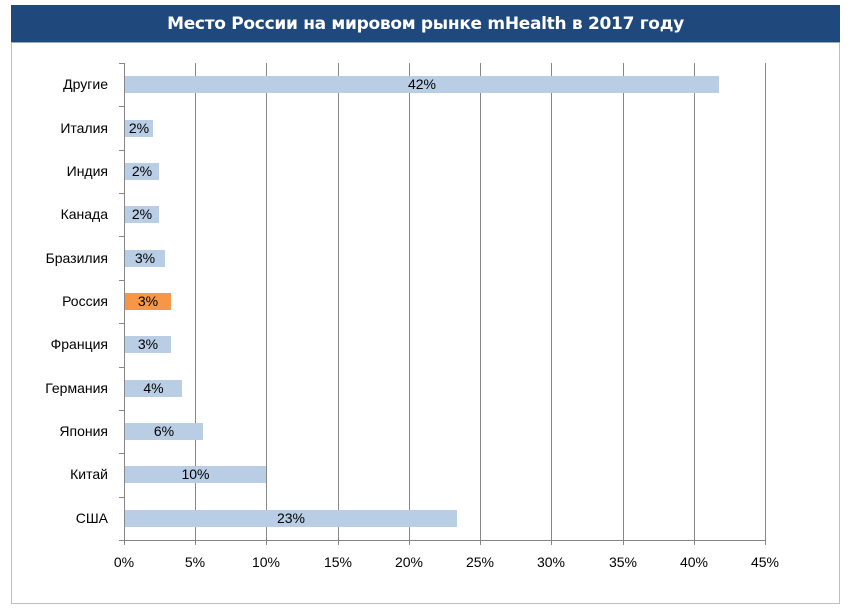 The height and width of the screenshot is (616, 854). Describe the element at coordinates (83, 431) in the screenshot. I see `category-label: Япония` at that location.